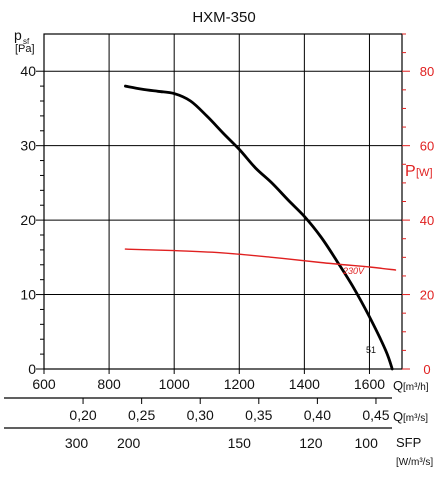  I want to click on left-axis-unit: [Pa], so click(25, 49).